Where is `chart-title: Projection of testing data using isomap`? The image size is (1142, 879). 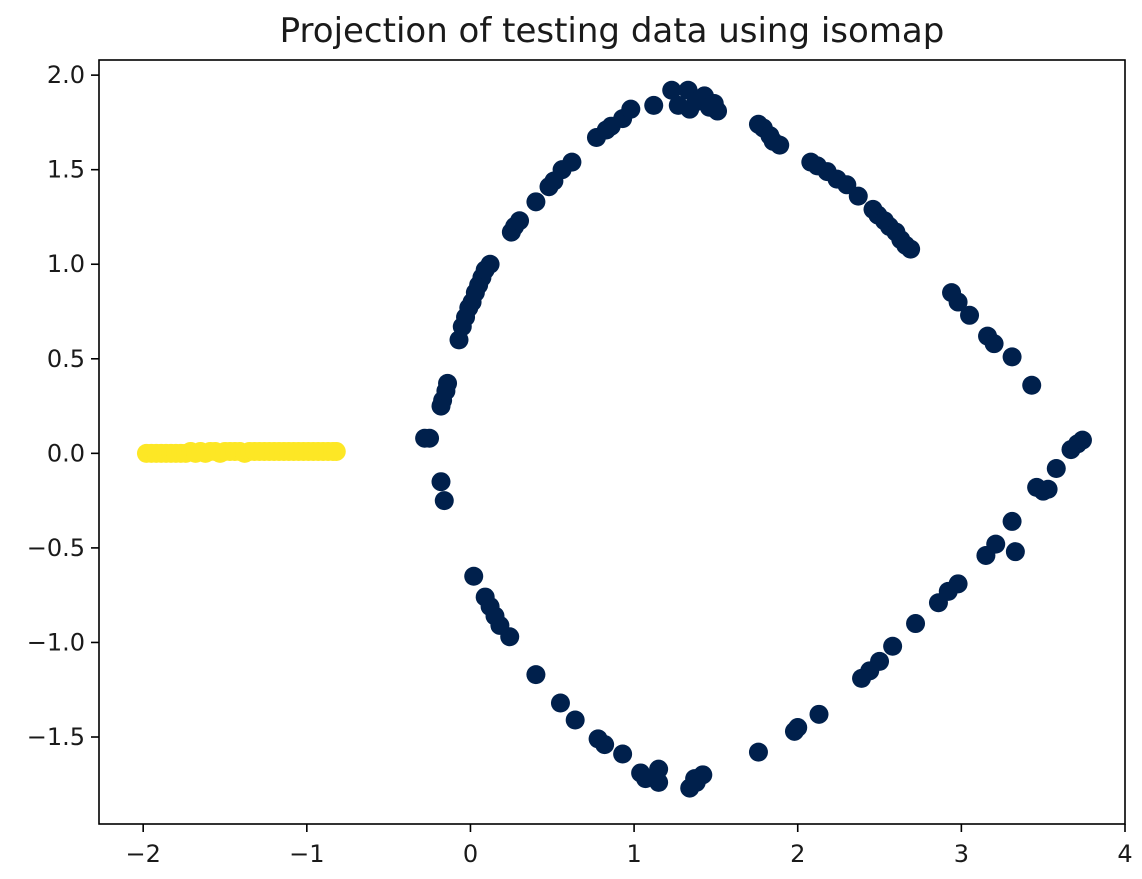
chart-title: Projection of testing data using isomap is located at coordinates (612, 31).